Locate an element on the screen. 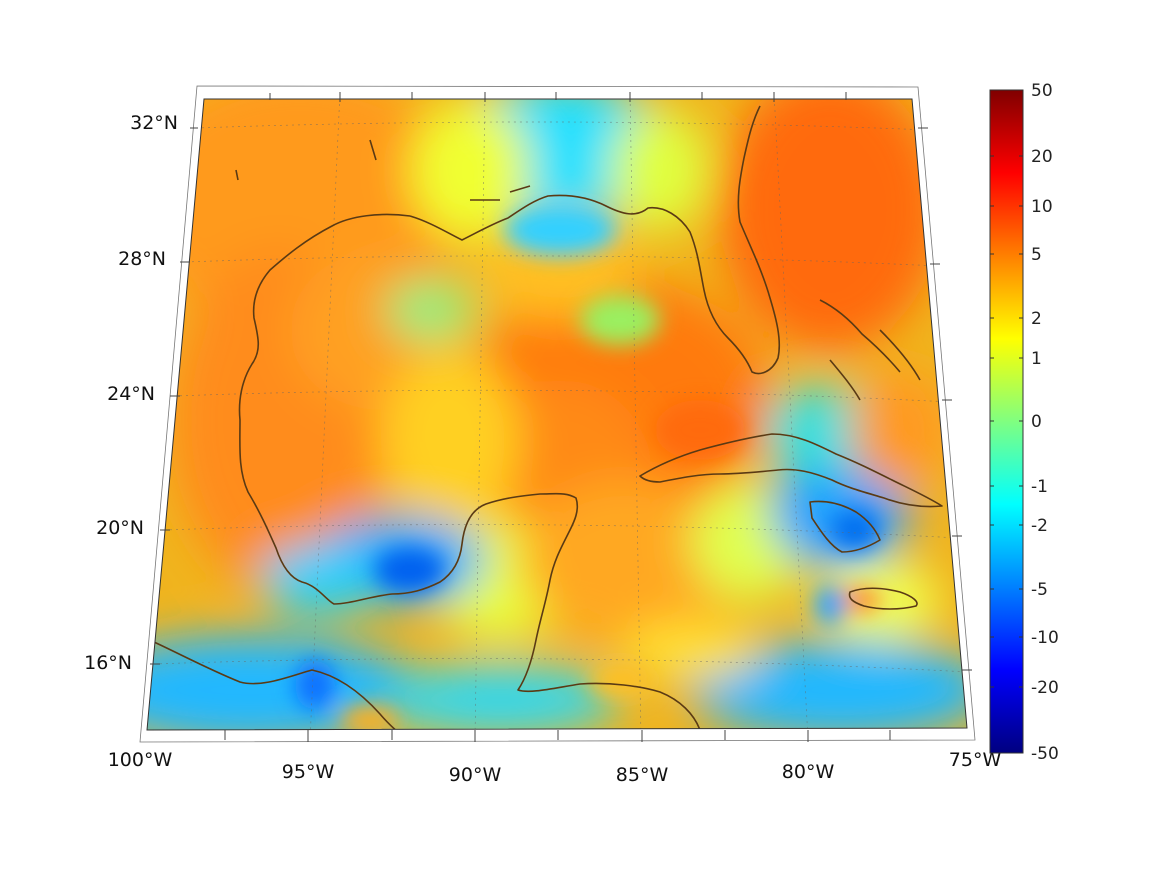  lat-label: 20°N is located at coordinates (120, 528).